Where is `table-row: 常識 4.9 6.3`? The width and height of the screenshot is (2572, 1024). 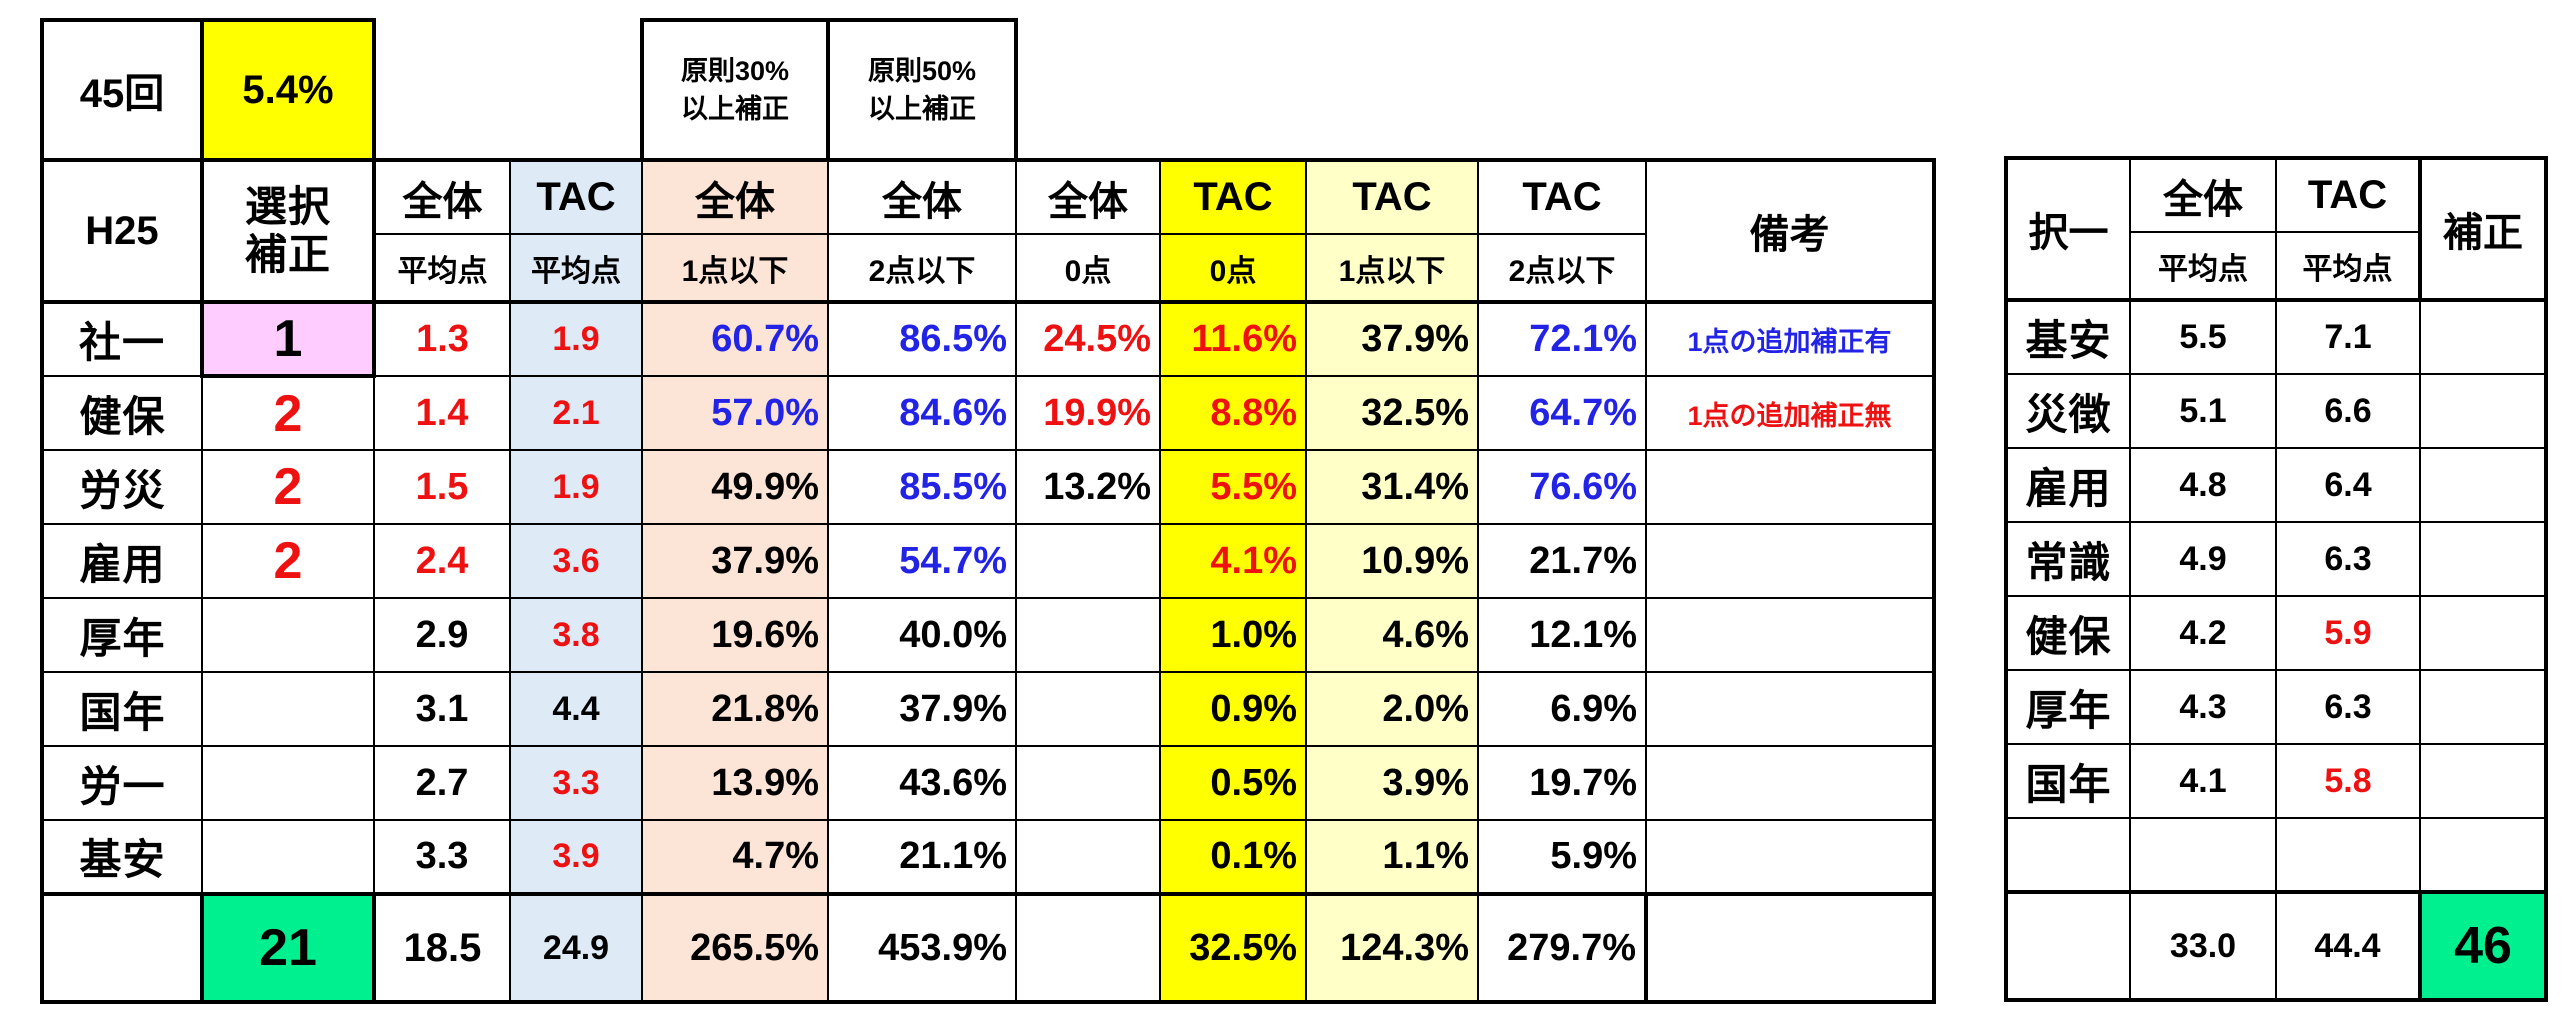 table-row: 常識 4.9 6.3 is located at coordinates (2276, 559).